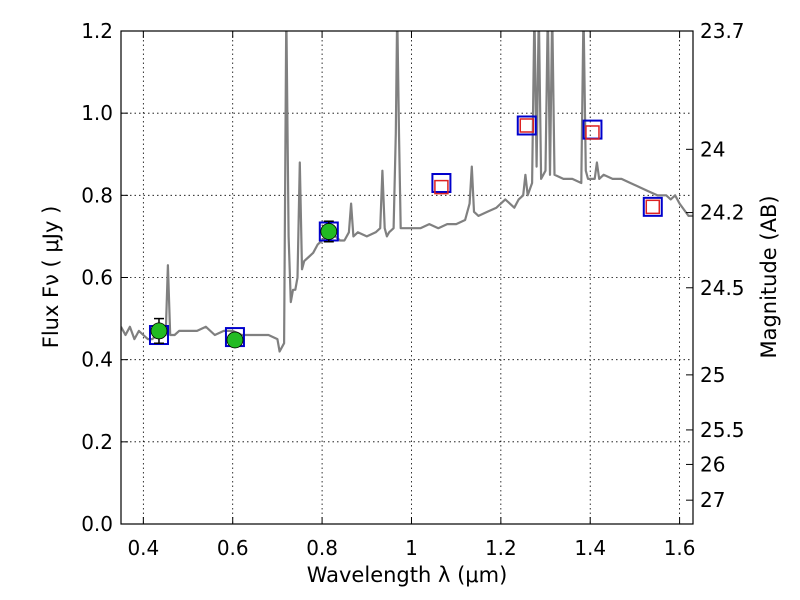 This screenshot has width=800, height=600. What do you see at coordinates (322, 548) in the screenshot?
I see `x-tick-label: 0.8` at bounding box center [322, 548].